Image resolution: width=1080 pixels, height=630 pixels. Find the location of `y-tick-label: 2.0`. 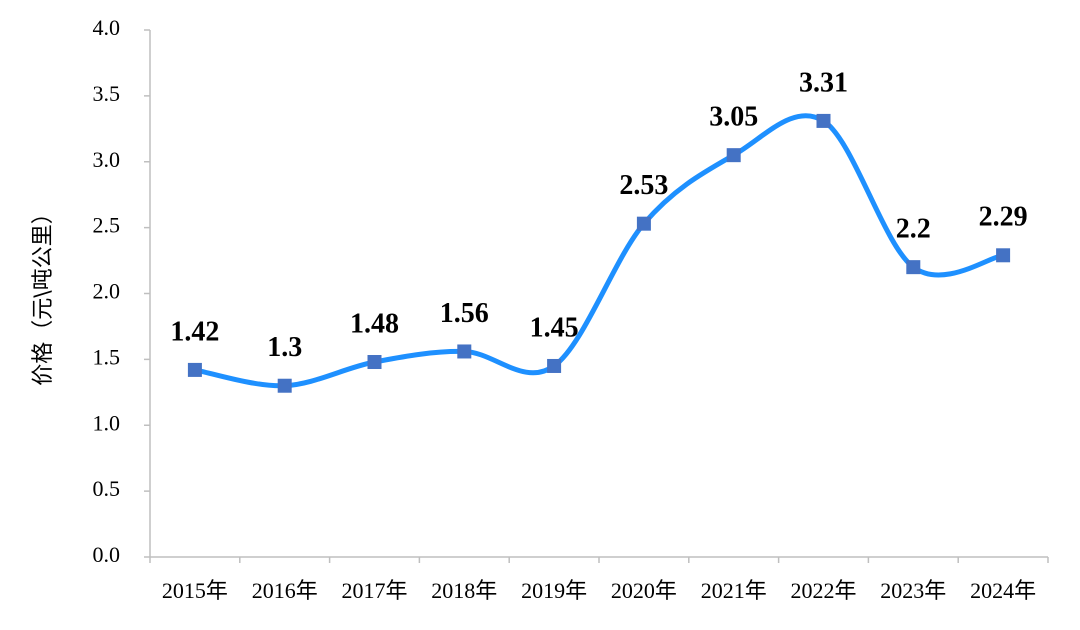

y-tick-label: 2.0 is located at coordinates (107, 291).